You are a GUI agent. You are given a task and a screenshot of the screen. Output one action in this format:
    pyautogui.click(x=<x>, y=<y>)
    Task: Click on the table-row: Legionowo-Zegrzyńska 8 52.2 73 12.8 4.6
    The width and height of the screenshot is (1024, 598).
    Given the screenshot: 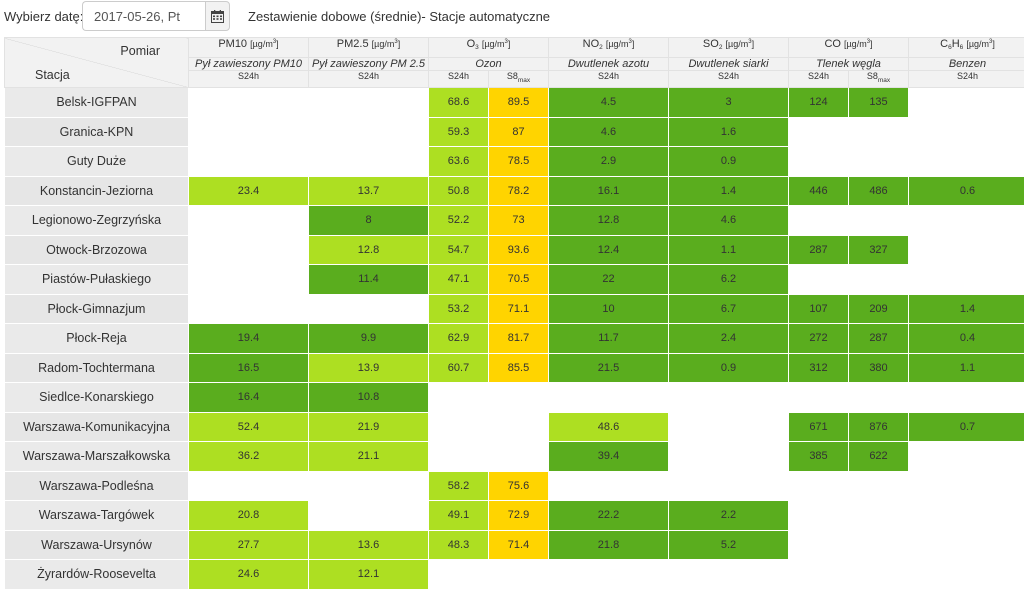 What is the action you would take?
    pyautogui.click(x=514, y=220)
    